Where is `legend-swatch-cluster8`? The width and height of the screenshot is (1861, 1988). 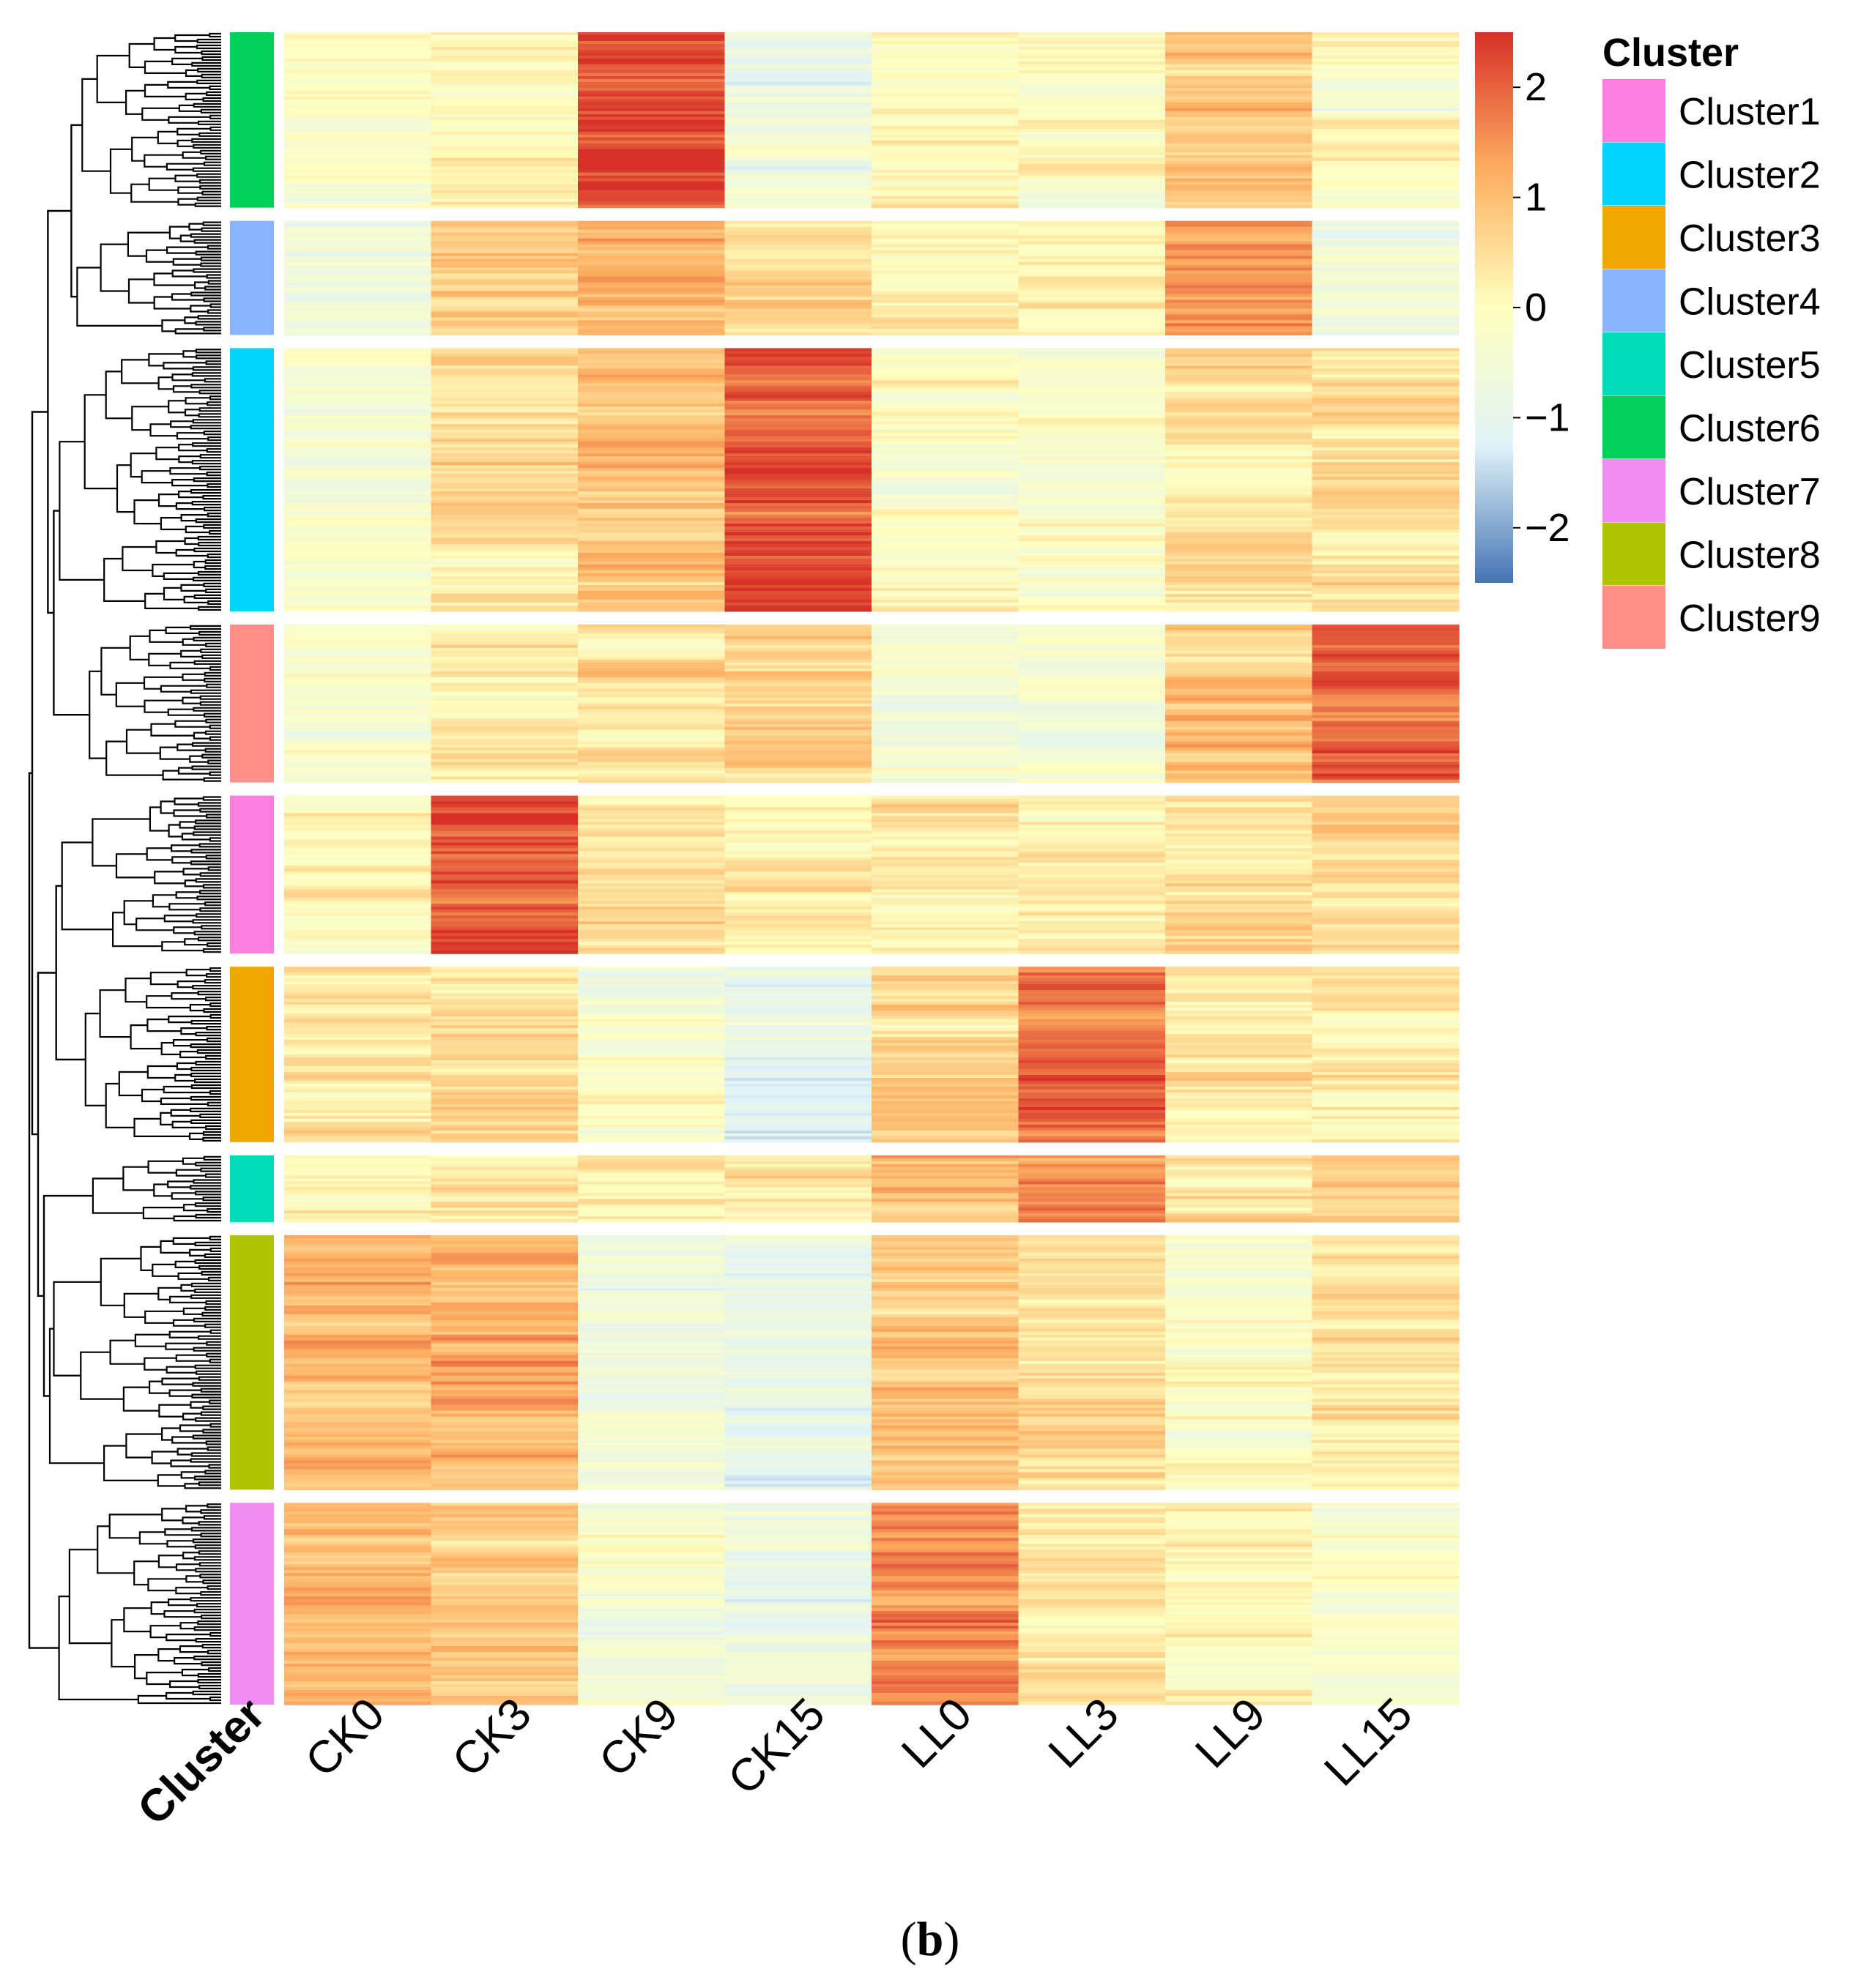
legend-swatch-cluster8 is located at coordinates (1633, 554).